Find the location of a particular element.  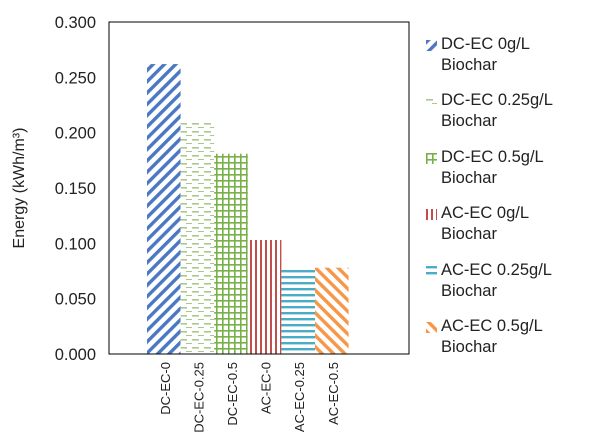

legend-label: AC-EC 0.25g/L Biochar is located at coordinates (496, 280).